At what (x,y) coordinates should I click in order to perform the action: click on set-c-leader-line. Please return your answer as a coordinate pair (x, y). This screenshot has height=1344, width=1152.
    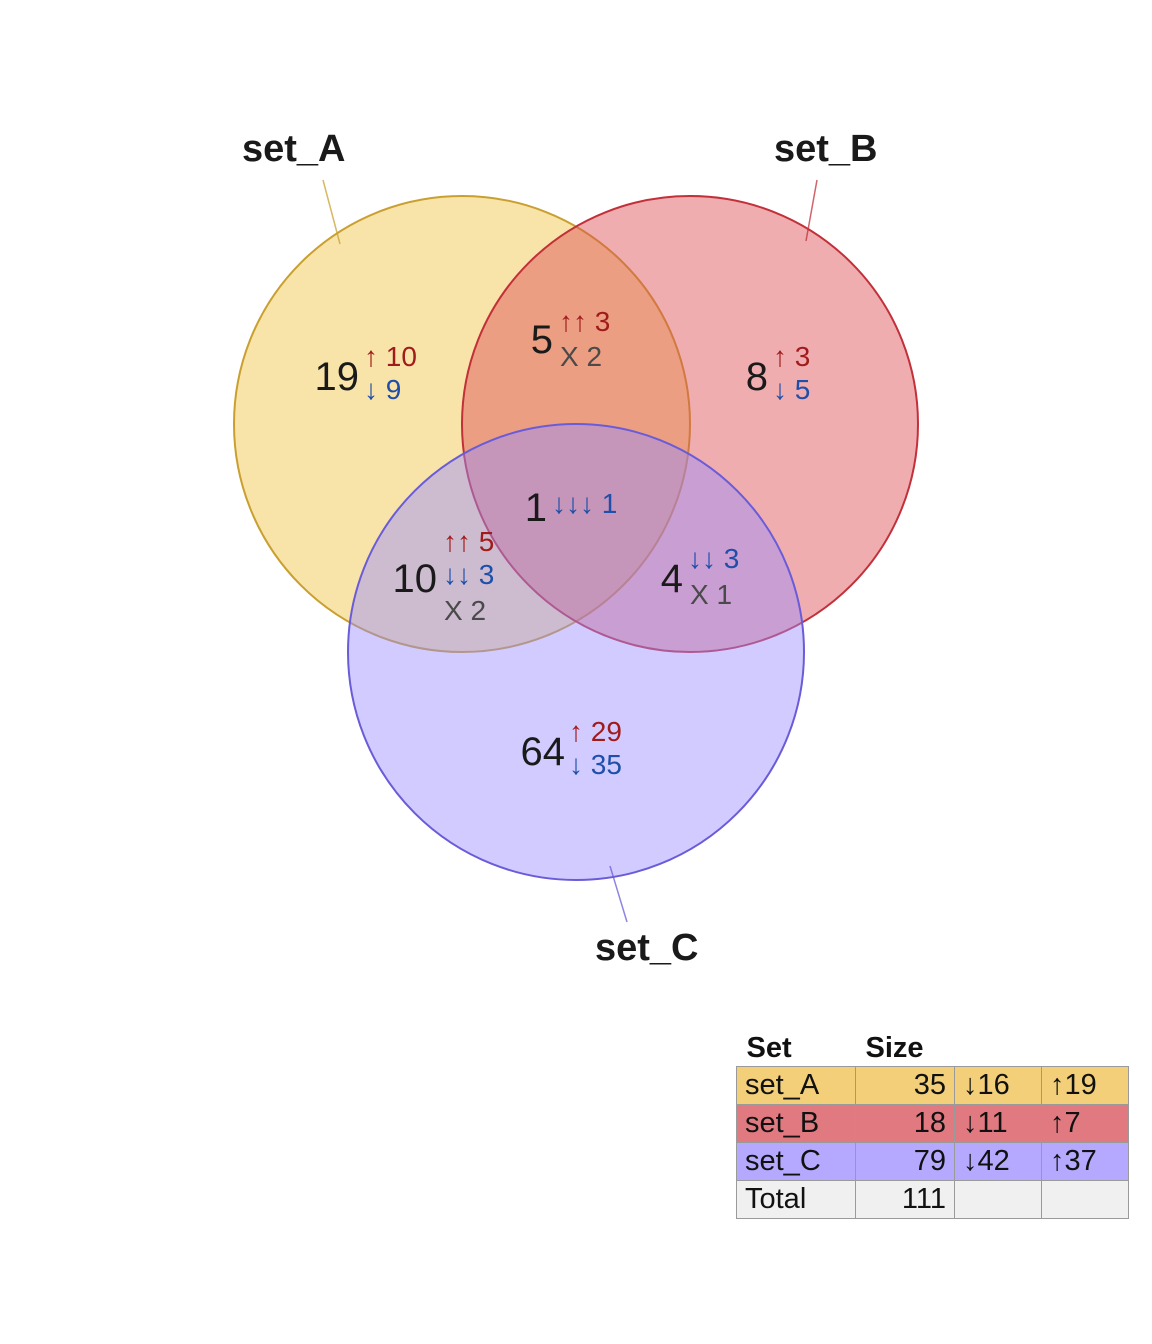
    Looking at the image, I should click on (618, 894).